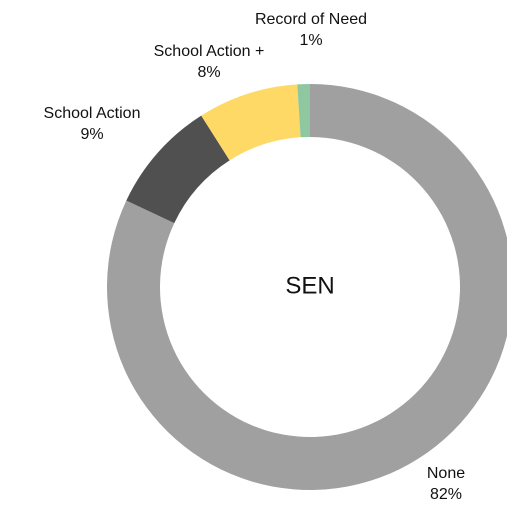  I want to click on slice-school-action-plus, so click(251, 122).